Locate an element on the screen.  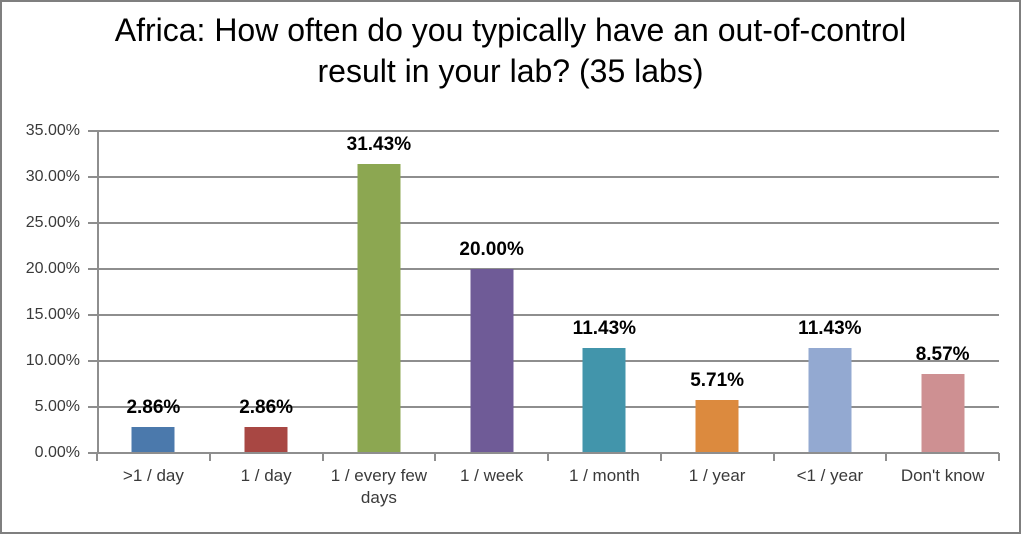
y-tick-label: 5.00% is located at coordinates (57, 406).